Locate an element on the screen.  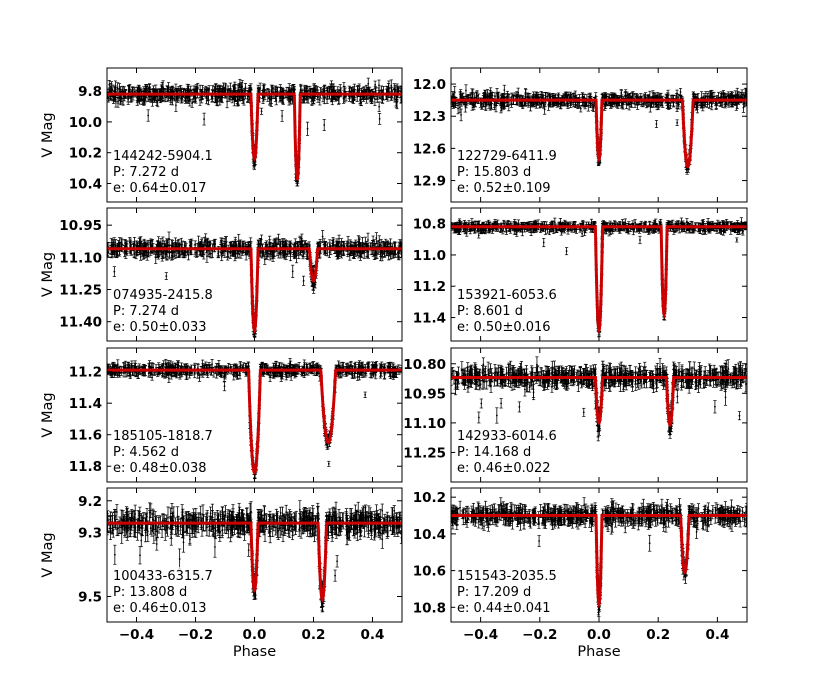
y-tick-label: 11.40 is located at coordinates (80, 323).